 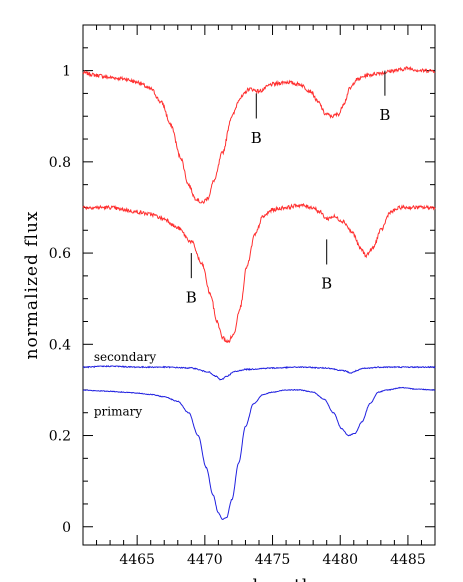 I want to click on y-tick-label: 0, so click(x=66, y=528).